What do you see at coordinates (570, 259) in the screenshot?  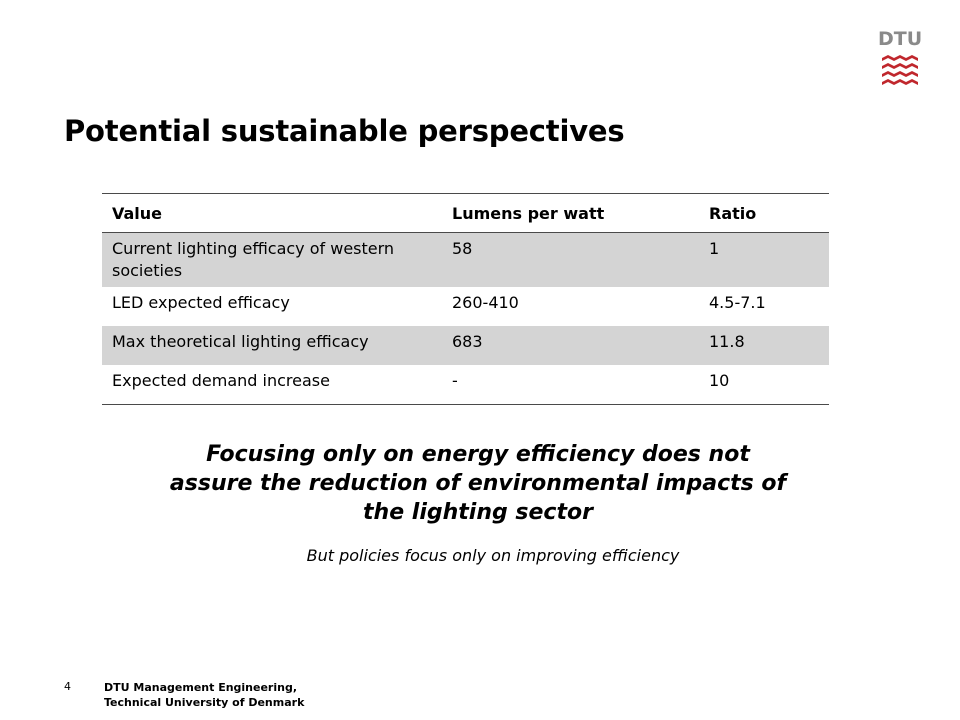 I see `cell-lumens-per-watt: 58` at bounding box center [570, 259].